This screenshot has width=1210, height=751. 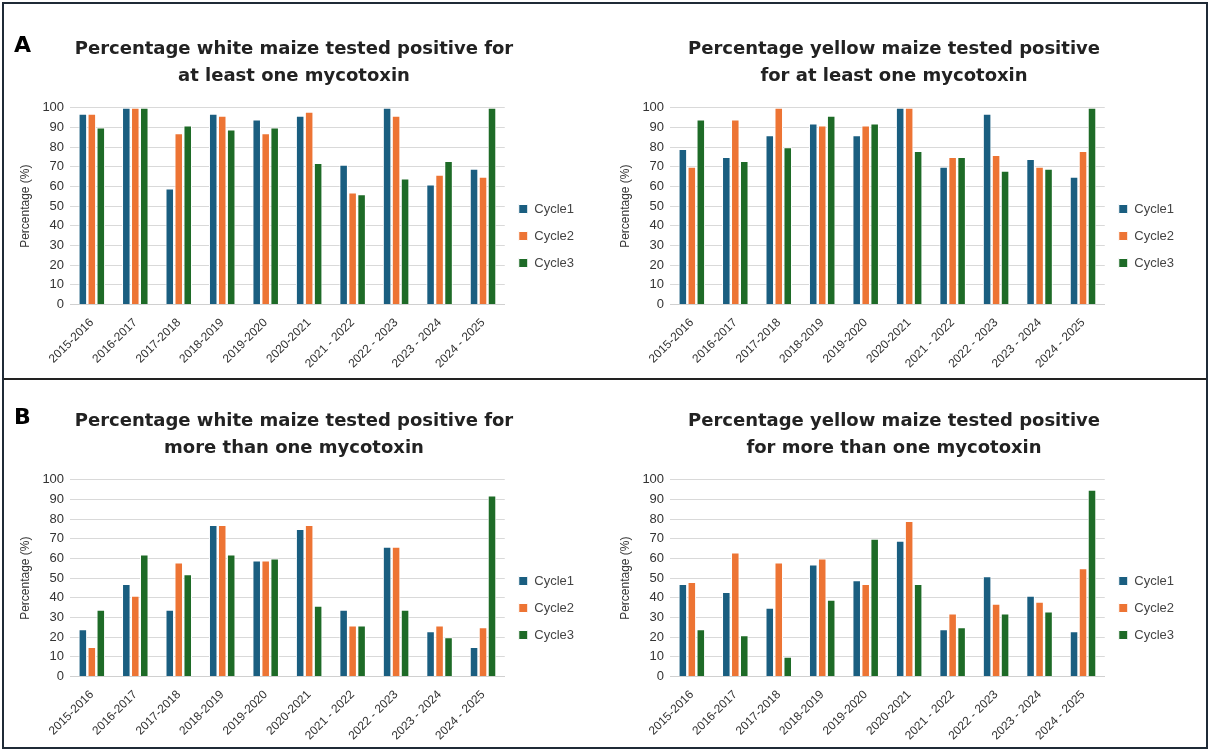 What do you see at coordinates (23, 44) in the screenshot?
I see `text: A` at bounding box center [23, 44].